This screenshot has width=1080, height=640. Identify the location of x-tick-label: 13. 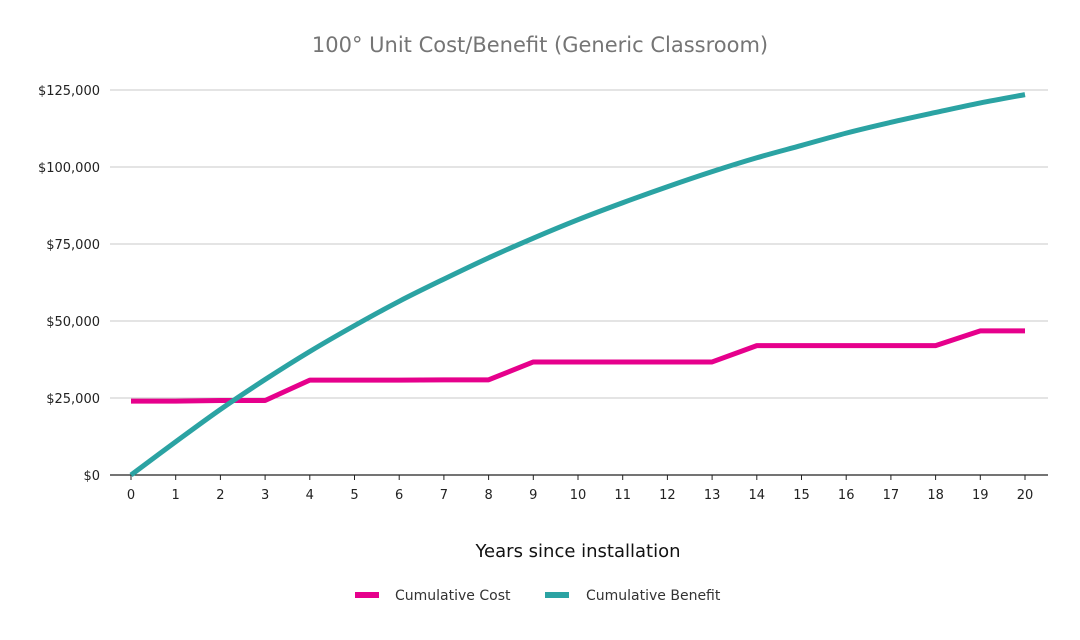
(712, 495).